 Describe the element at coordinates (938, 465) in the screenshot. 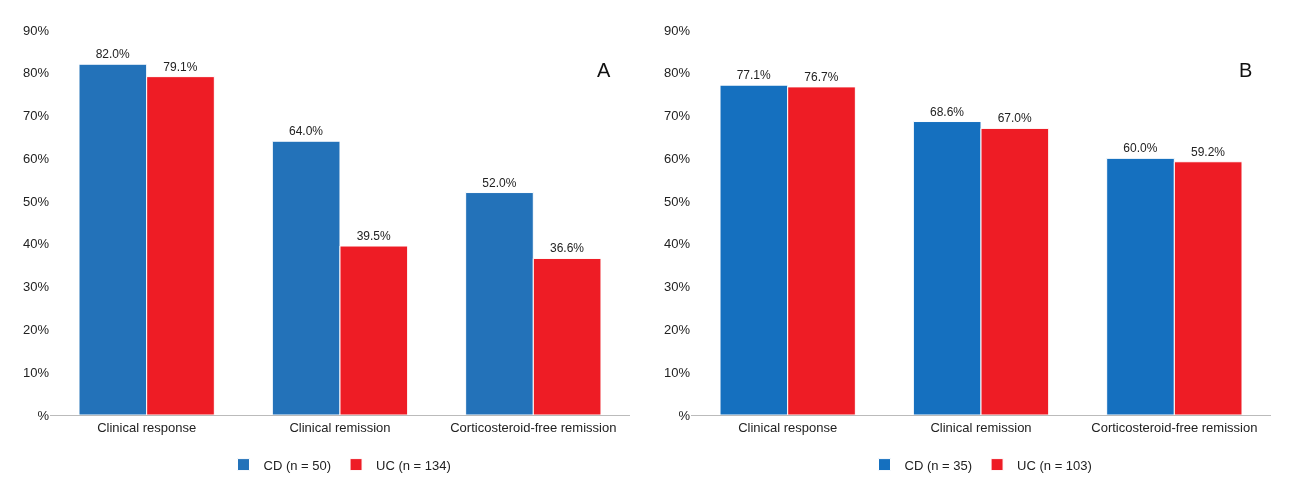

I see `legend-label: CD (n = 35)` at that location.